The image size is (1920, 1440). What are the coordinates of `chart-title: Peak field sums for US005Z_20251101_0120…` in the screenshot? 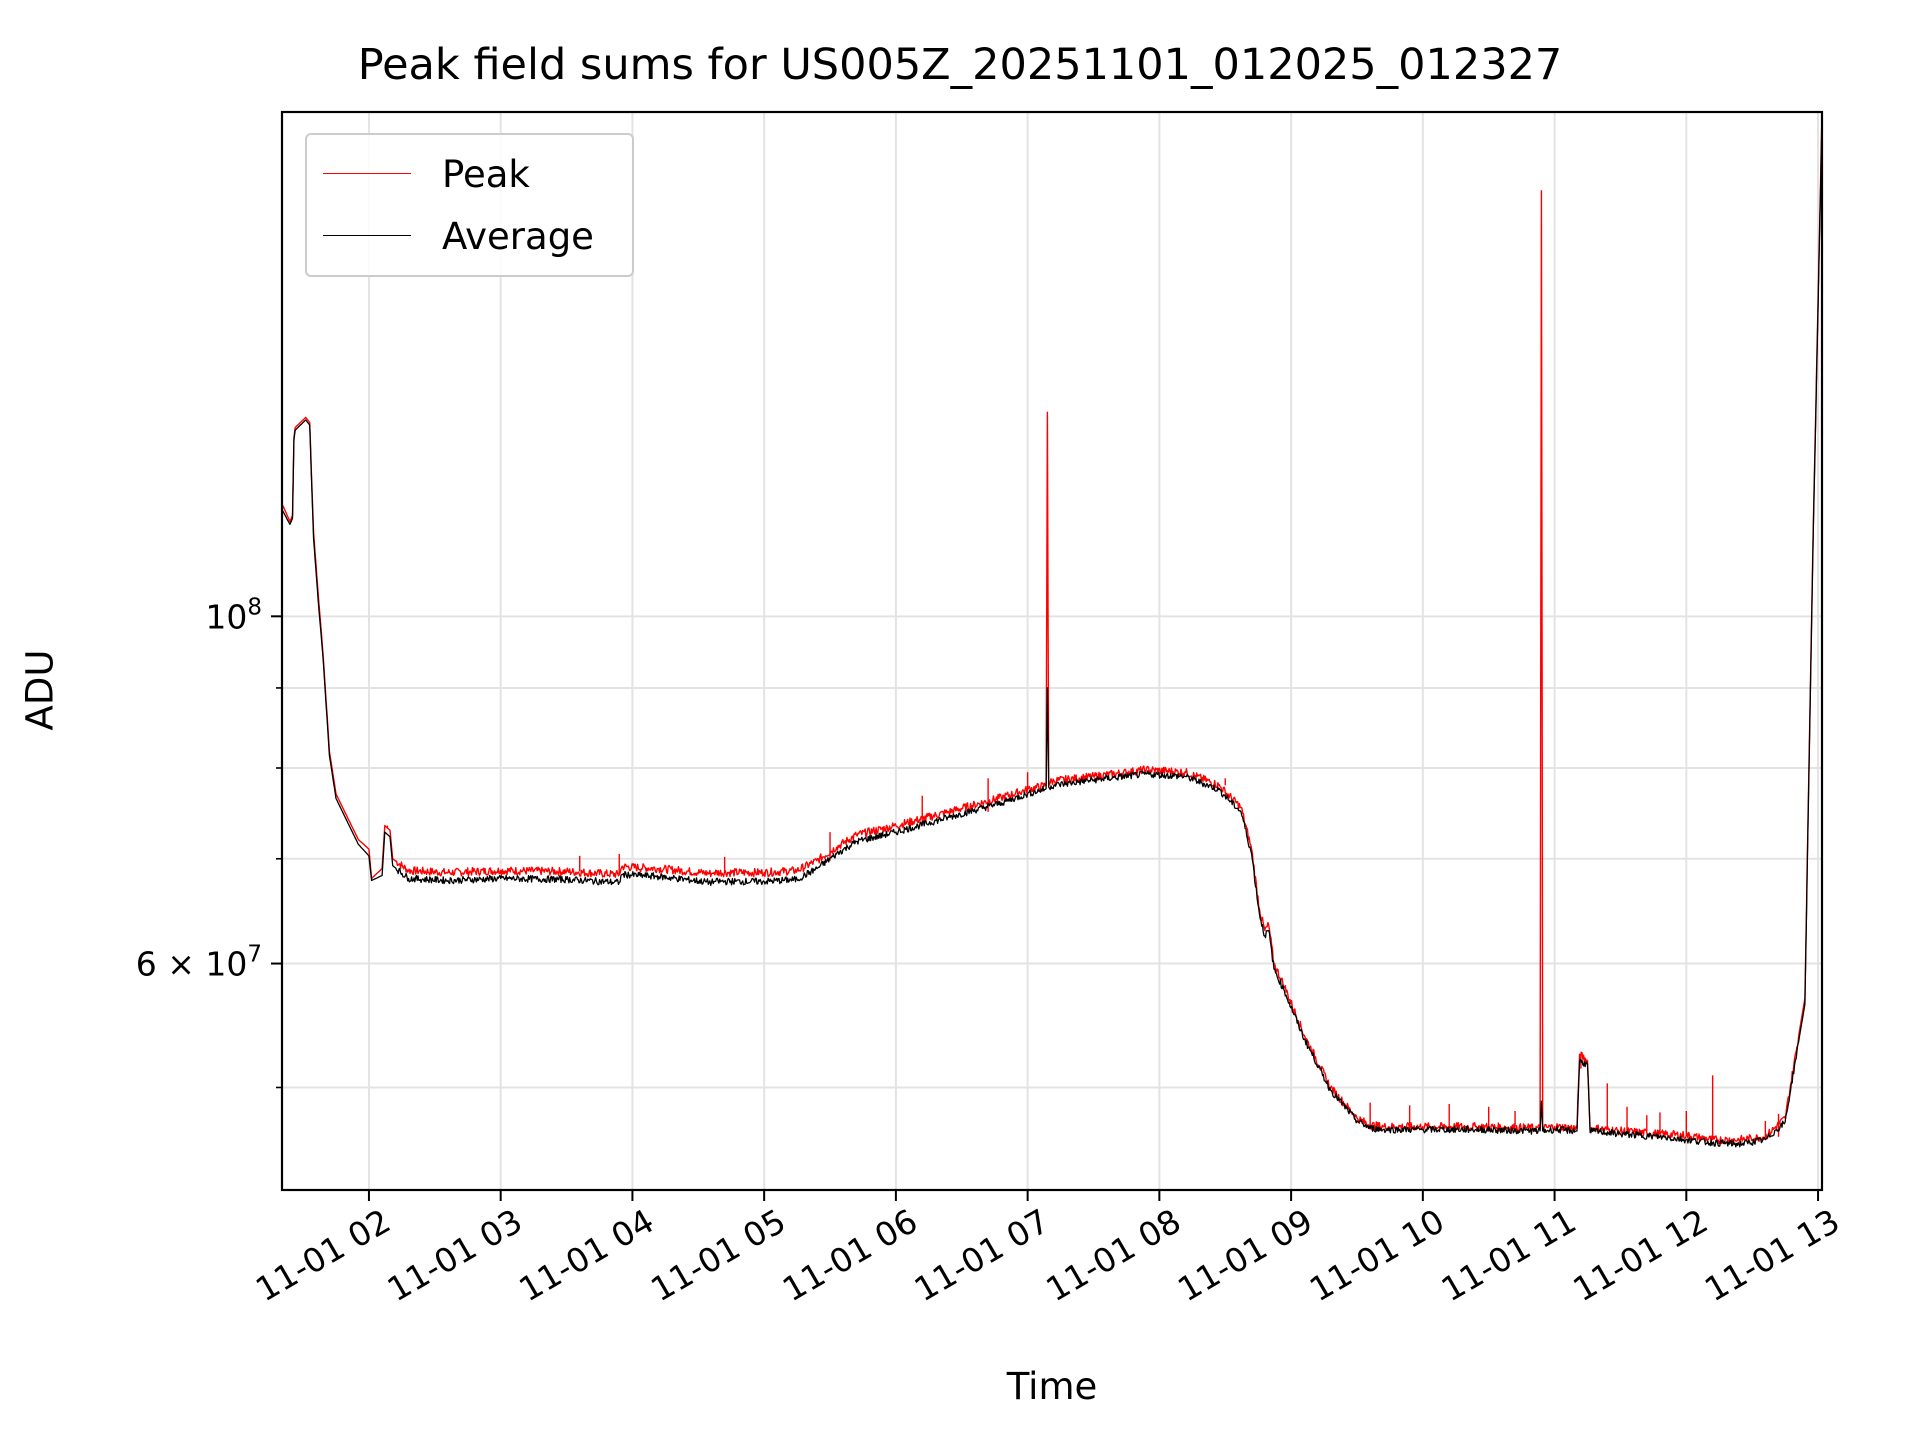 It's located at (960, 65).